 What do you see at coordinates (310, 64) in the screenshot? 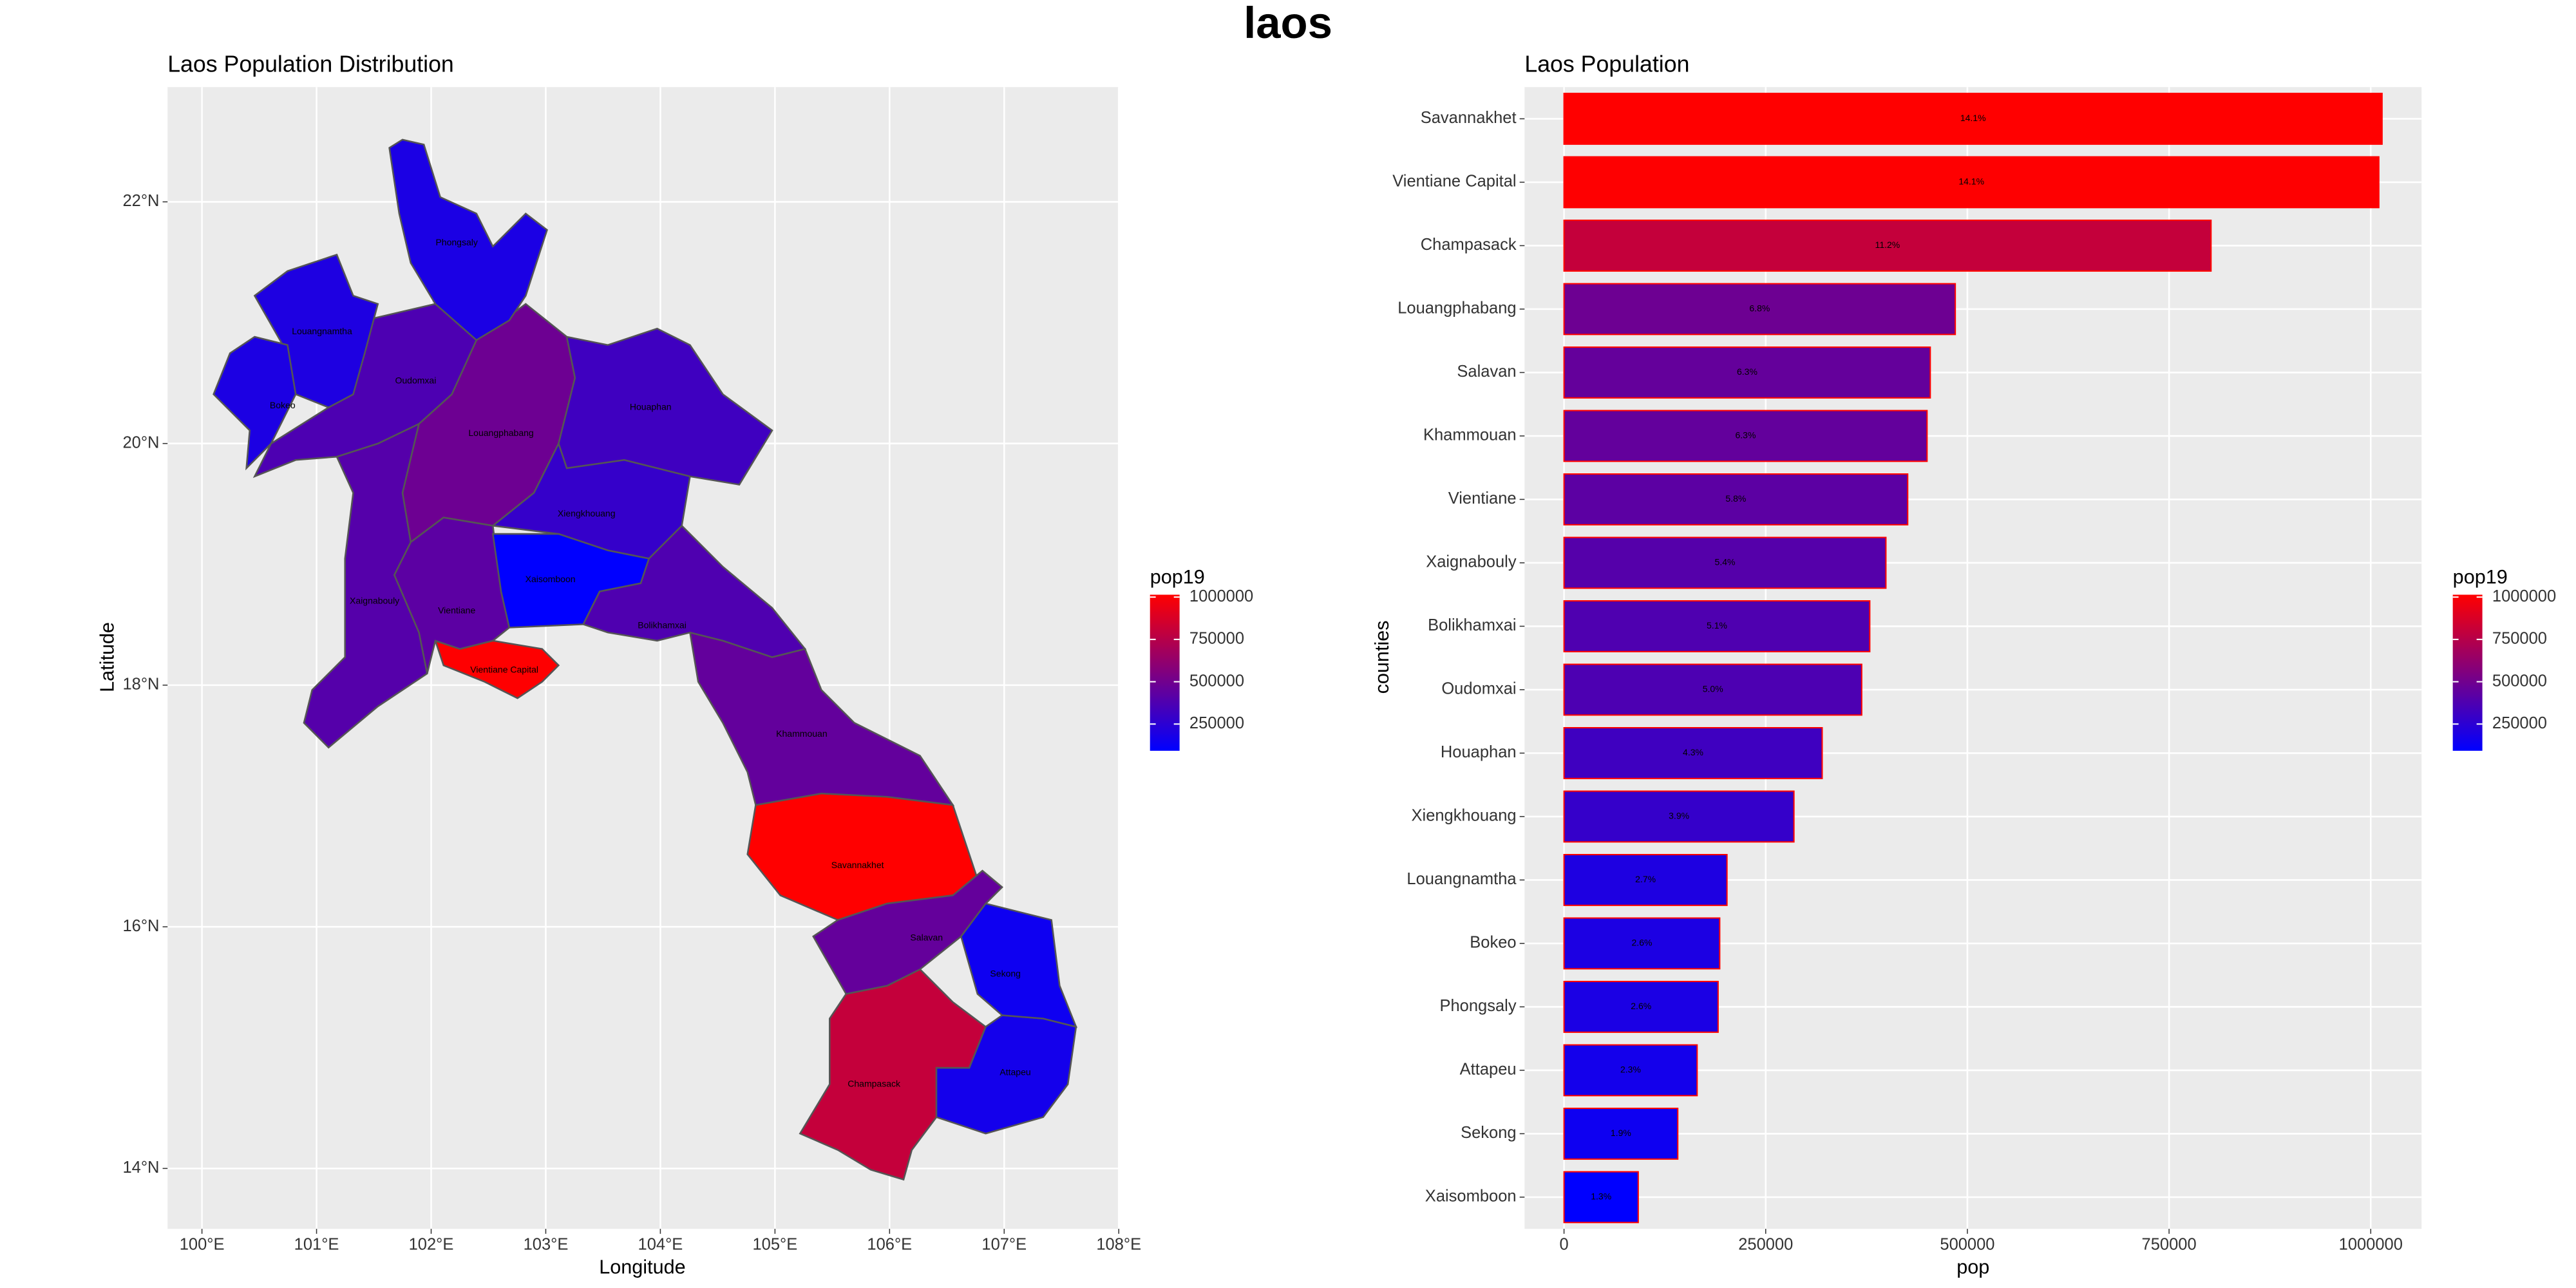
I see `map-title: Laos Population Distribution` at bounding box center [310, 64].